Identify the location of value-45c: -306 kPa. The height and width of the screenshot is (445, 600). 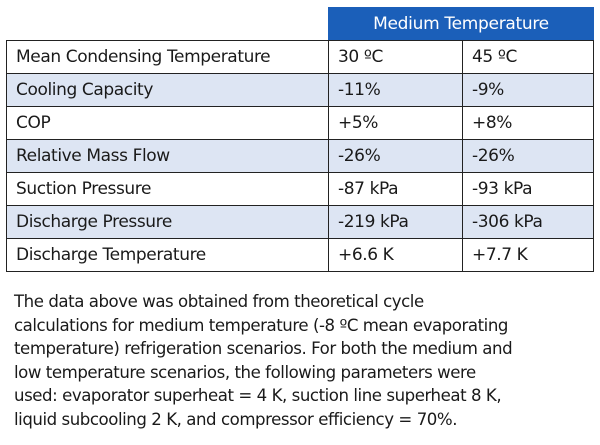
(528, 222).